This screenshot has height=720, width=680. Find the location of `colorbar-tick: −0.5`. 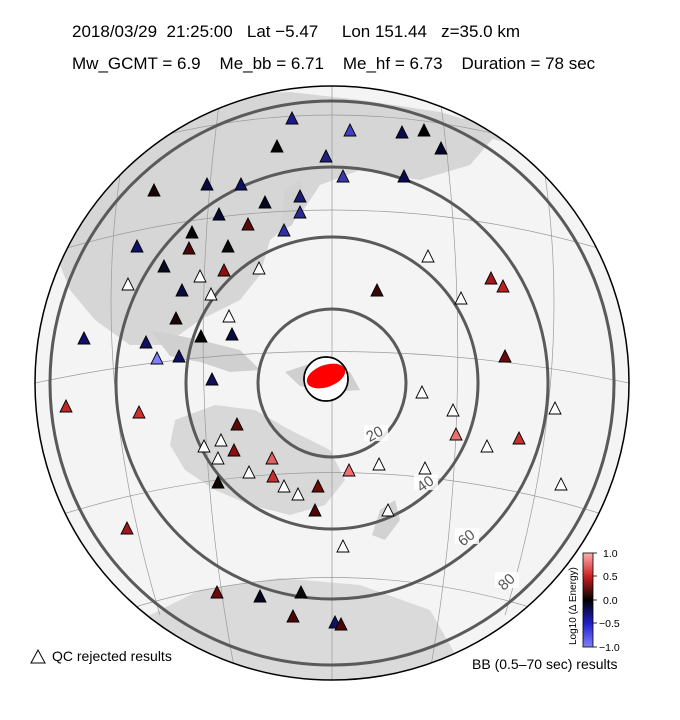

colorbar-tick: −0.5 is located at coordinates (609, 624).